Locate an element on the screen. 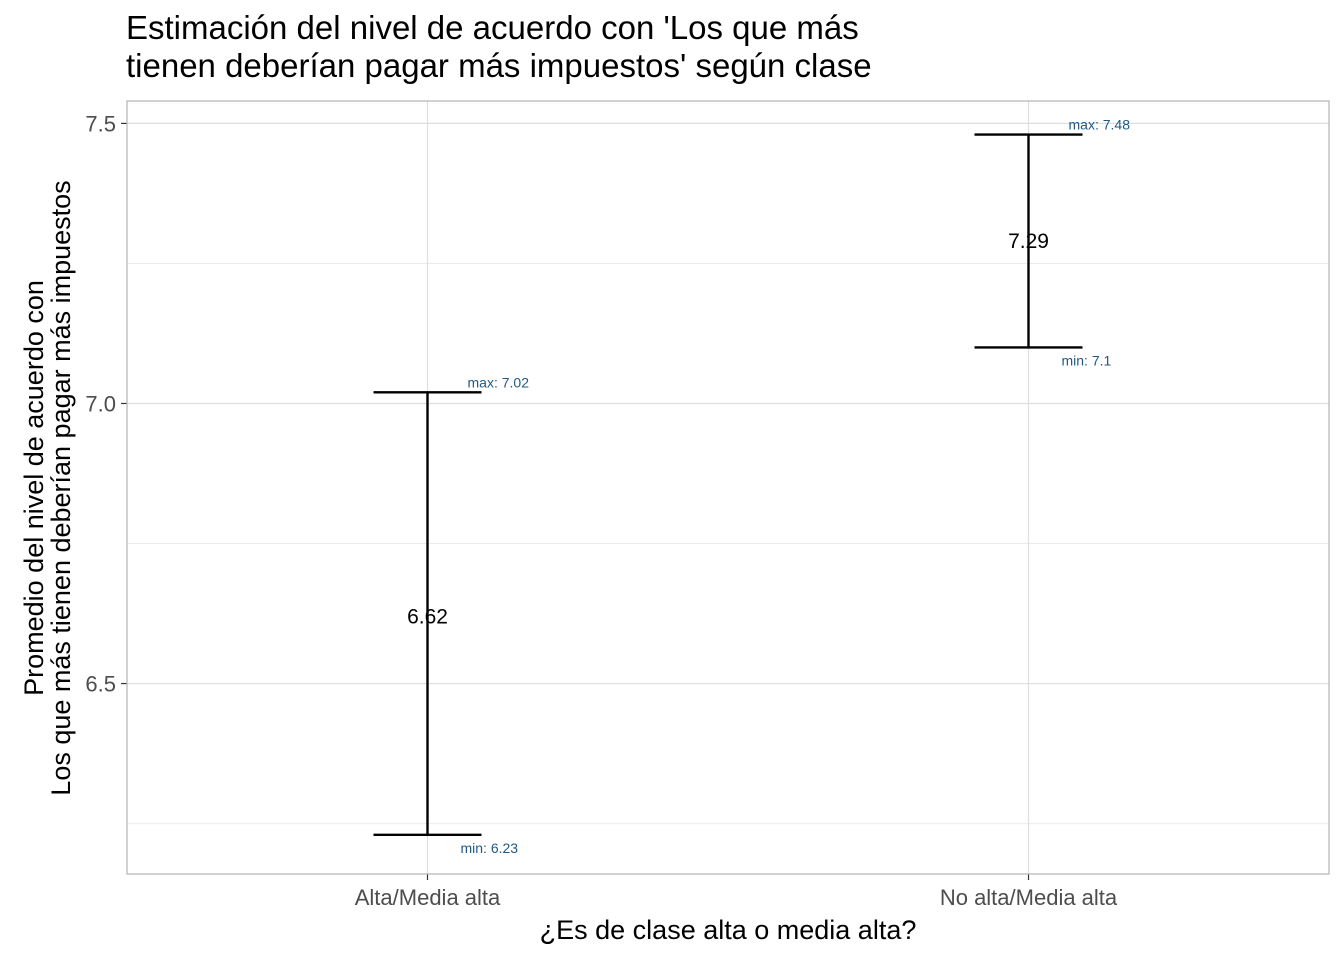 The width and height of the screenshot is (1344, 960). x-axis-title: ¿Es de clase alta o media alta? is located at coordinates (728, 930).